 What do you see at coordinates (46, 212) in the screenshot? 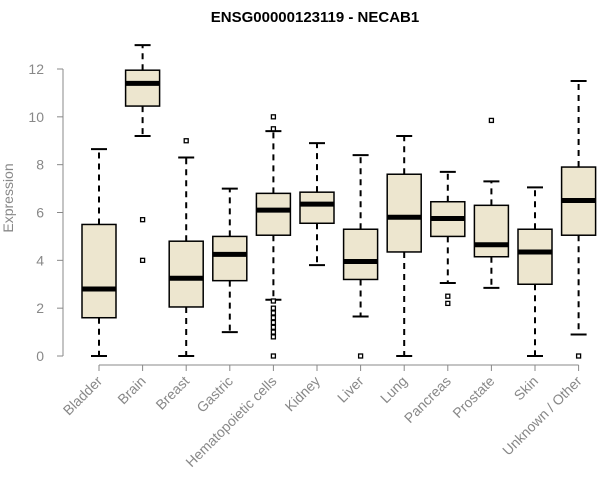
I see `y-axis: 0 2 4 6 8 10 12` at bounding box center [46, 212].